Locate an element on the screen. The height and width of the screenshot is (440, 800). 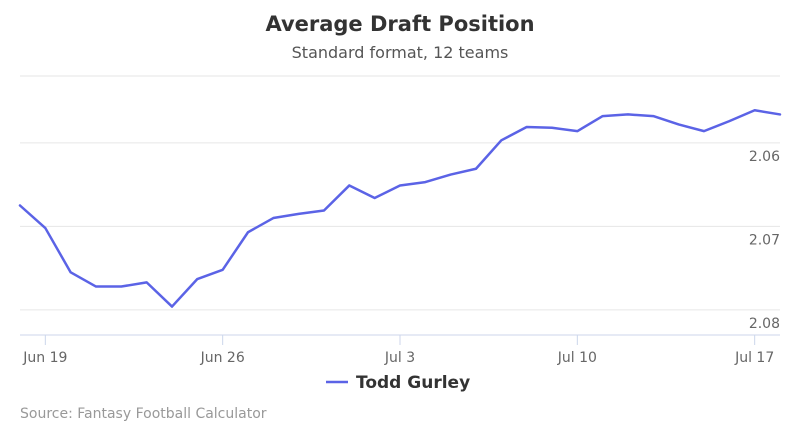
y-tick-label: 2.07 is located at coordinates (764, 240).